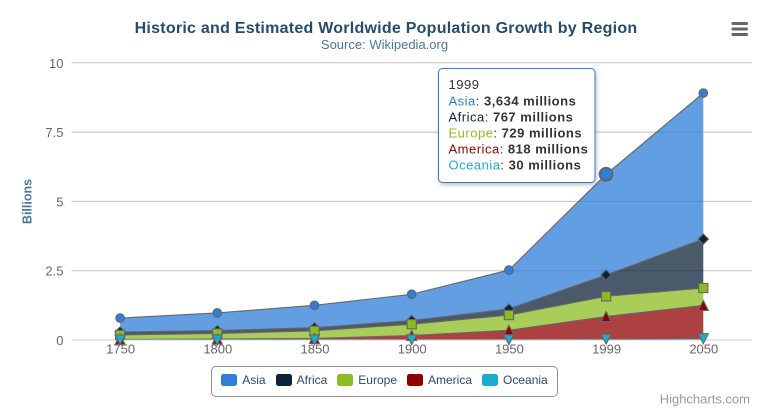 The height and width of the screenshot is (416, 769). What do you see at coordinates (705, 399) in the screenshot?
I see `svg-text: Highcharts.com` at bounding box center [705, 399].